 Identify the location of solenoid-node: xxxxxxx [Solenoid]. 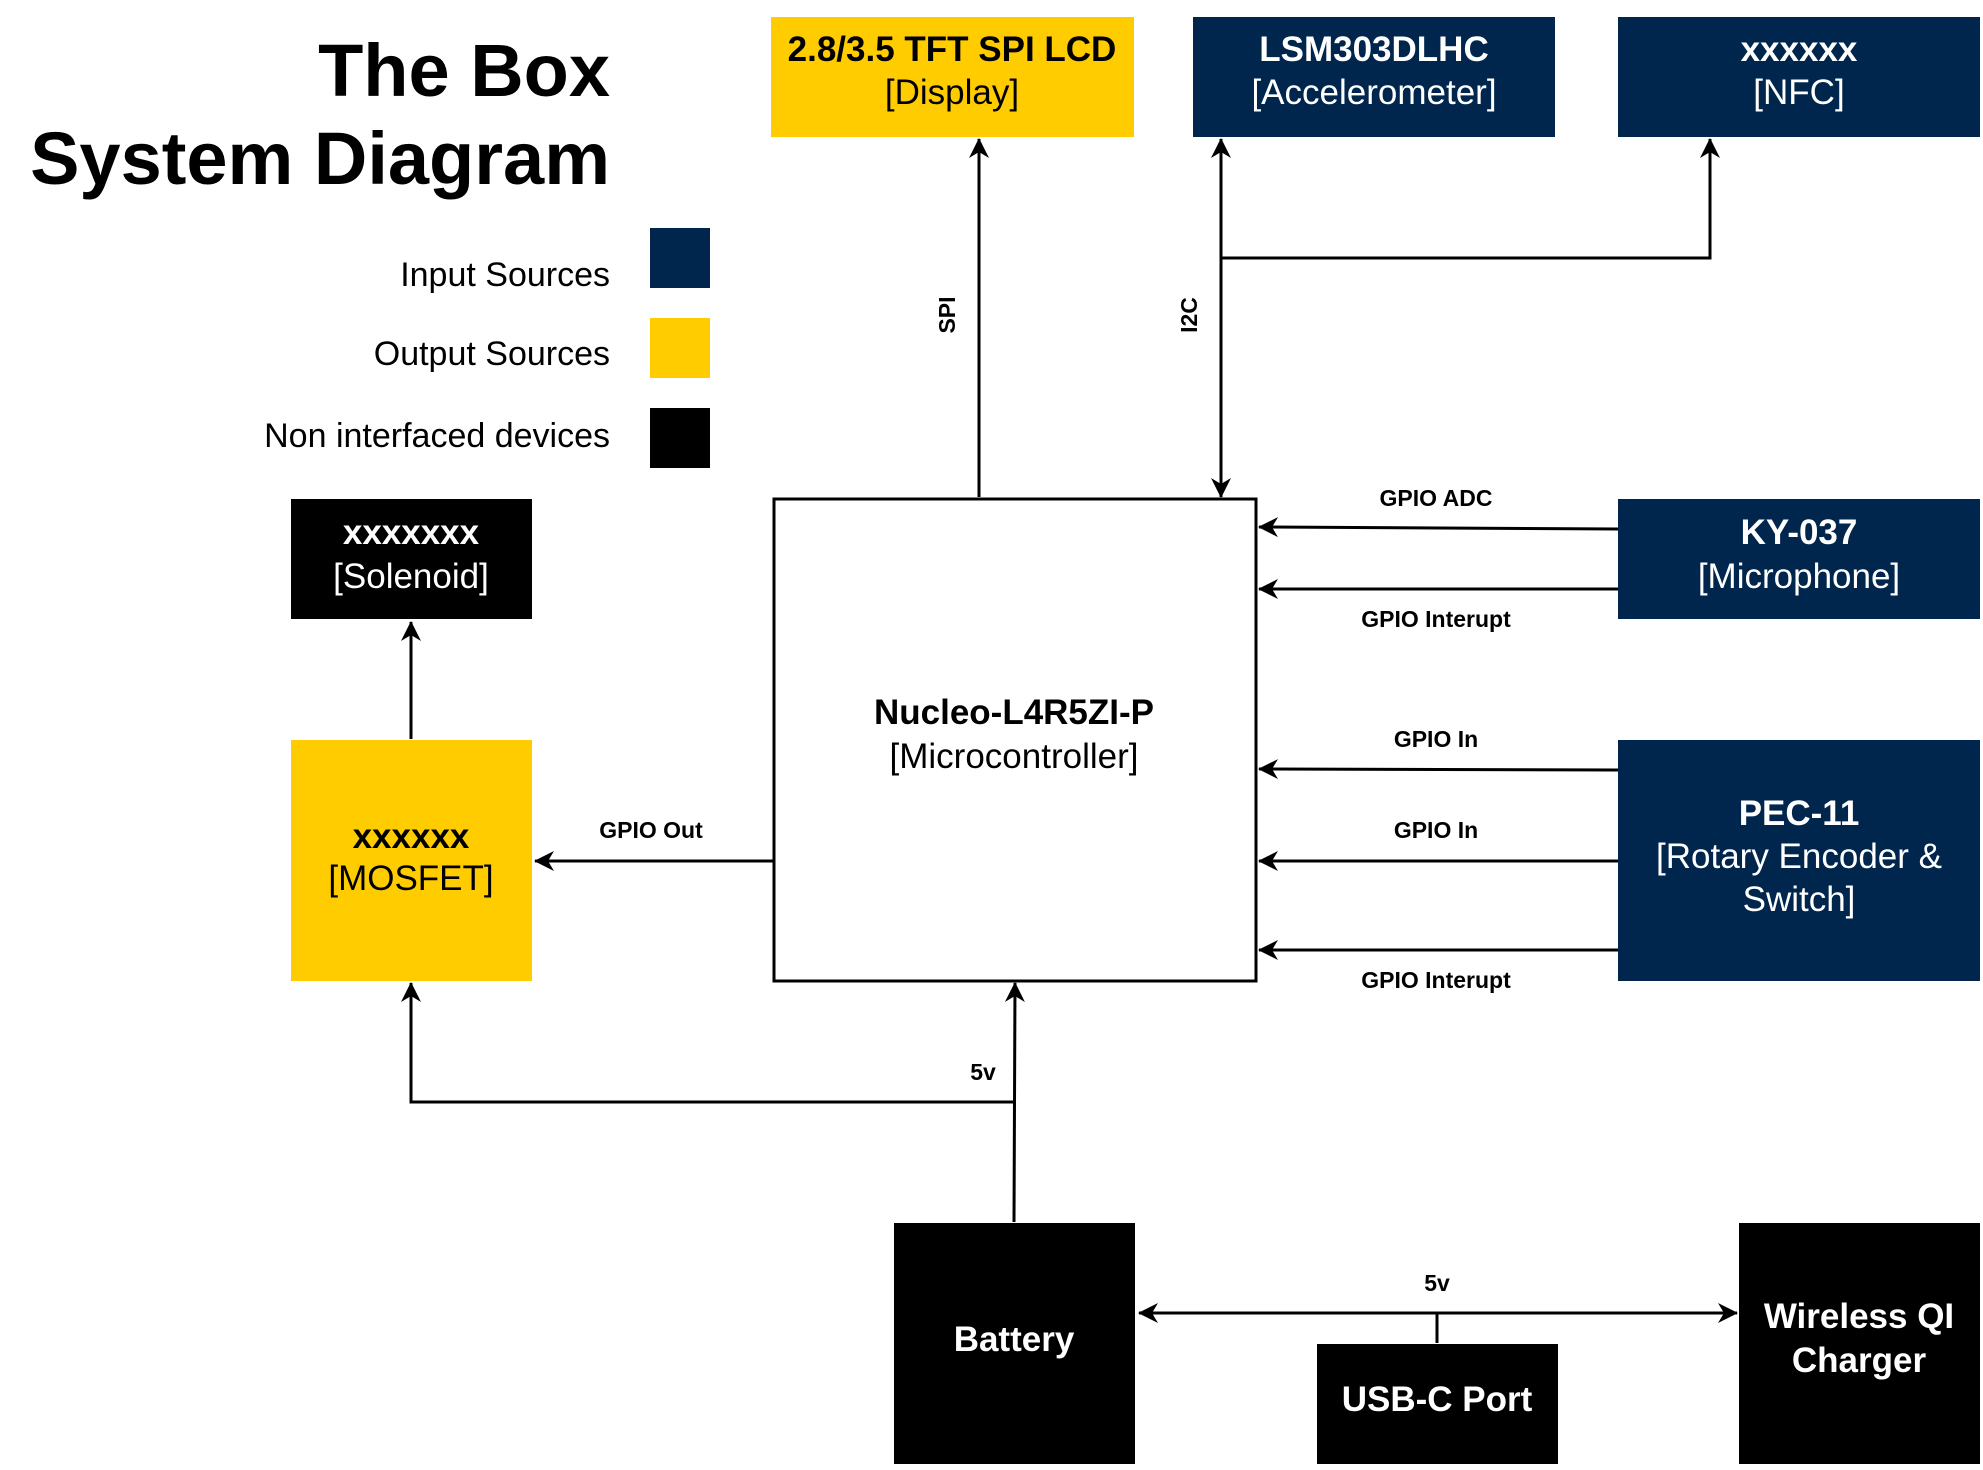
(411, 559).